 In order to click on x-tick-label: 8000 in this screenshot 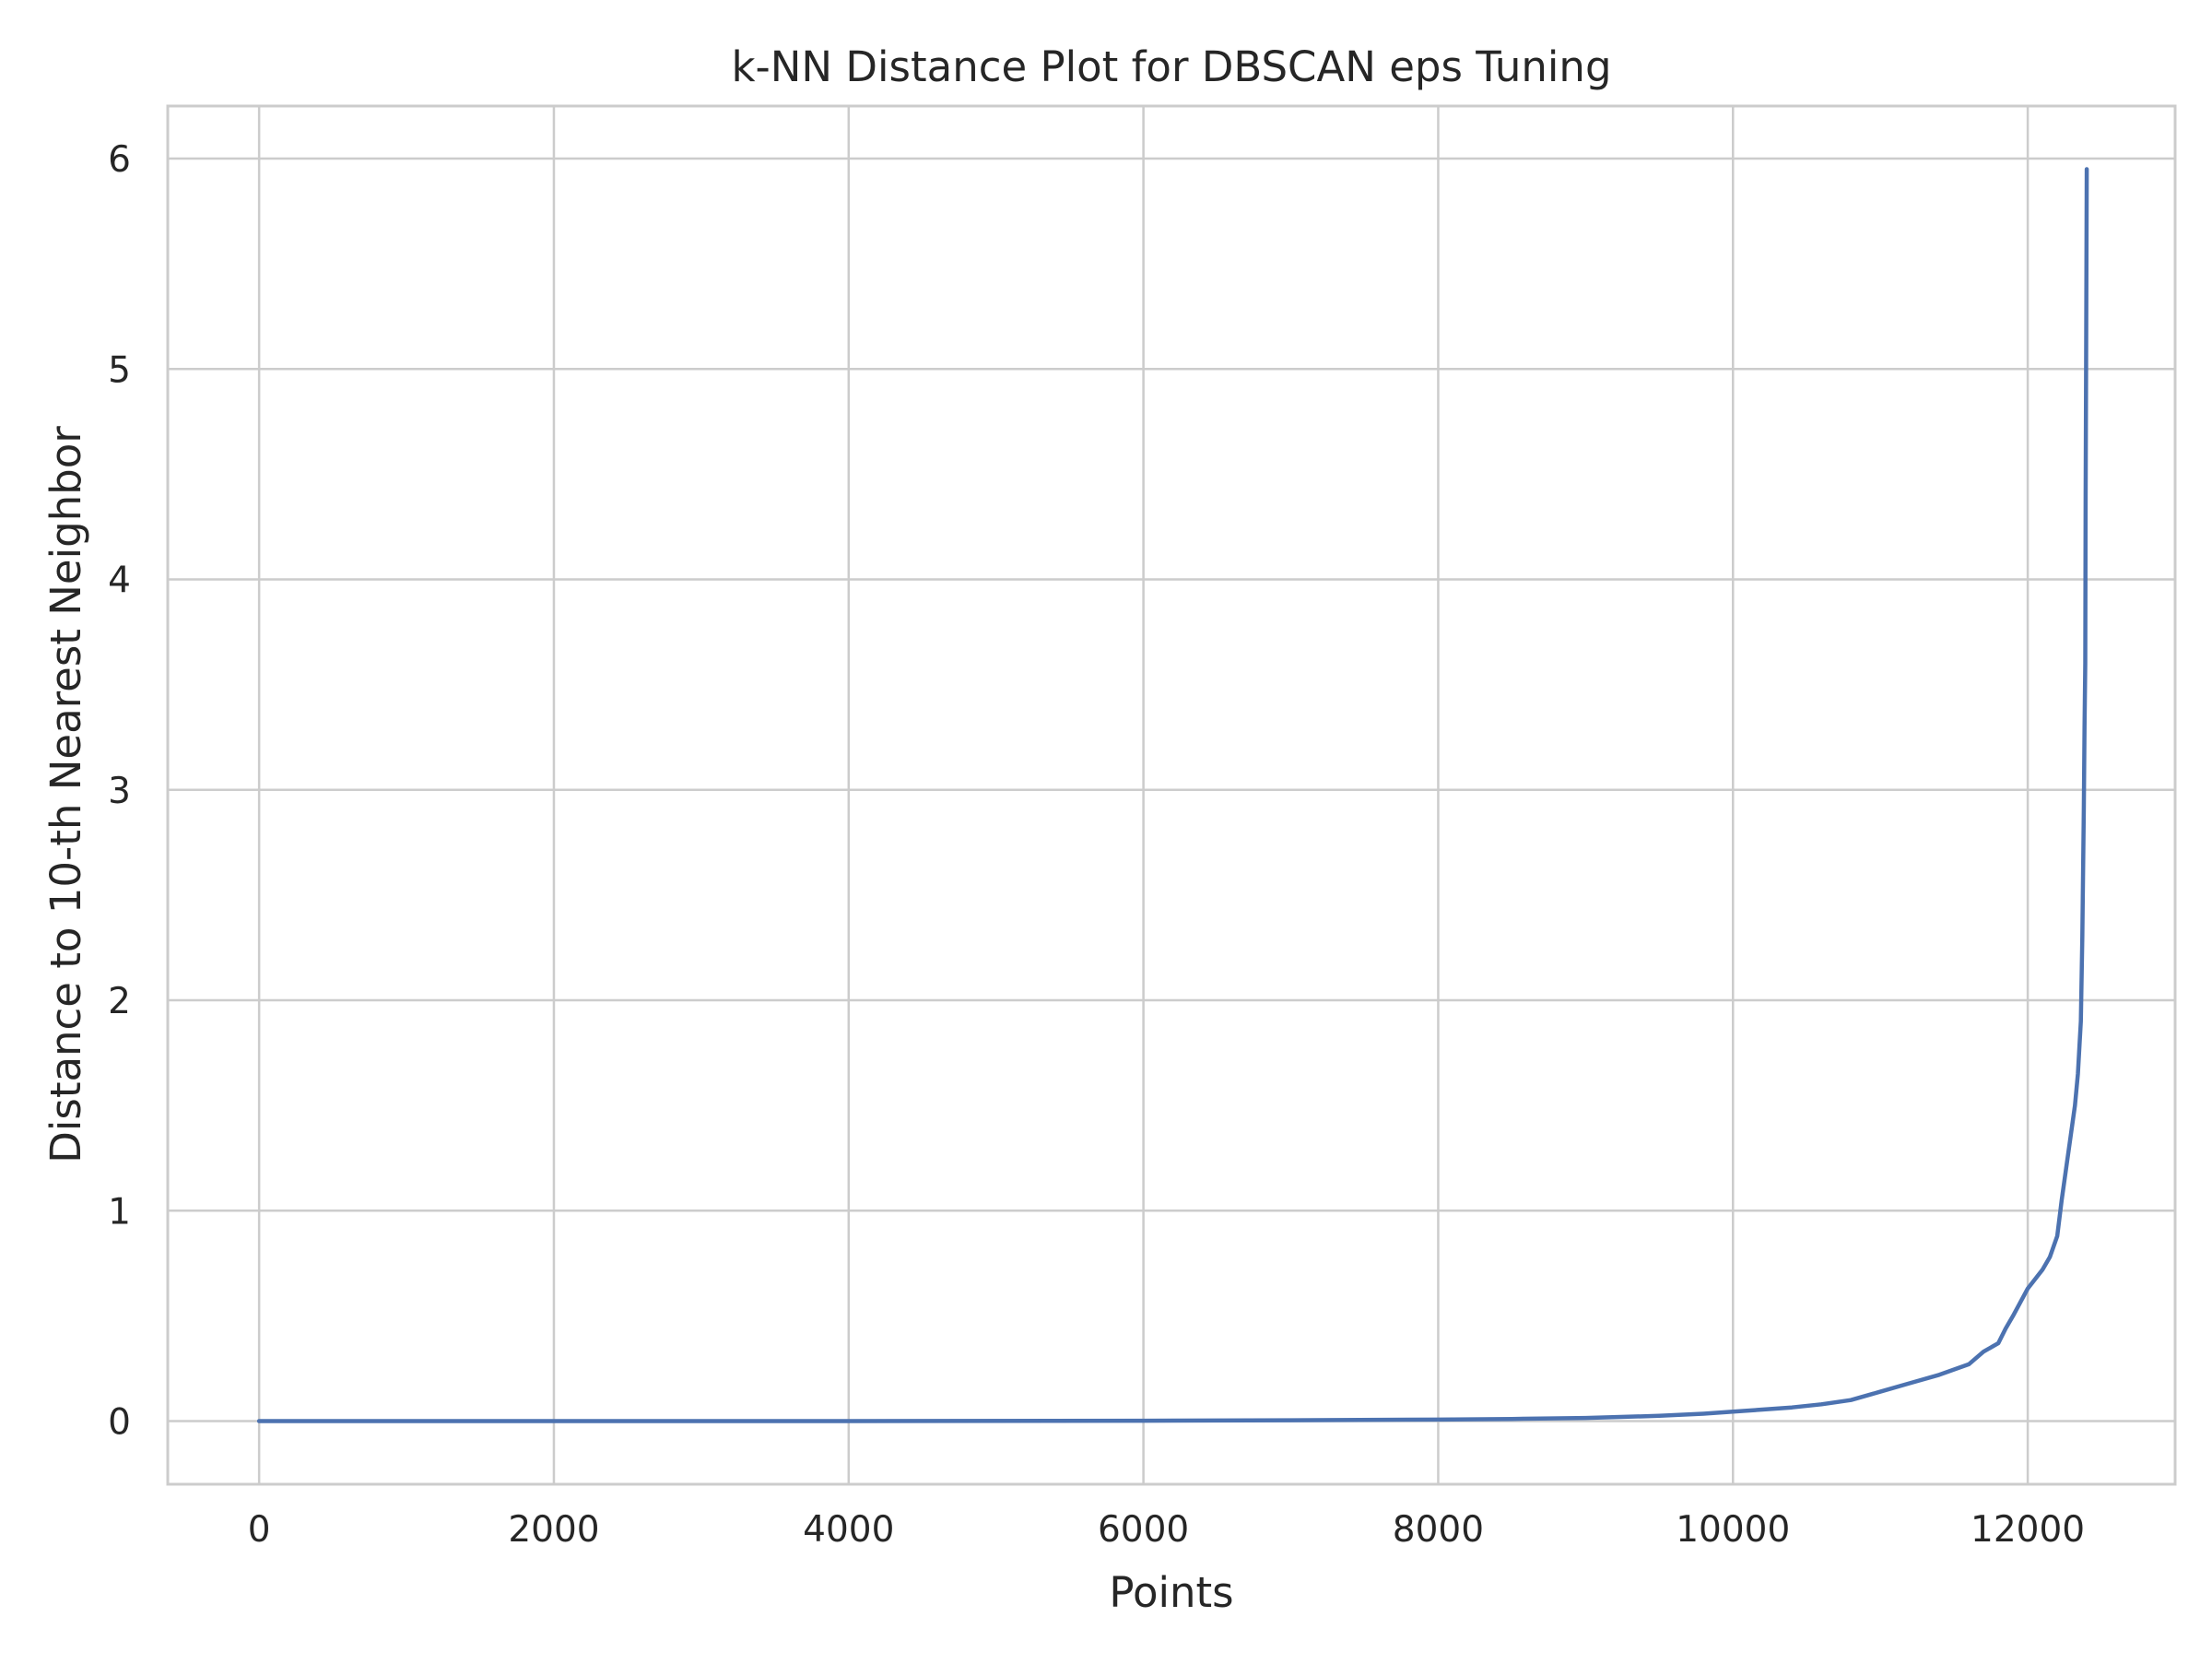, I will do `click(1438, 1530)`.